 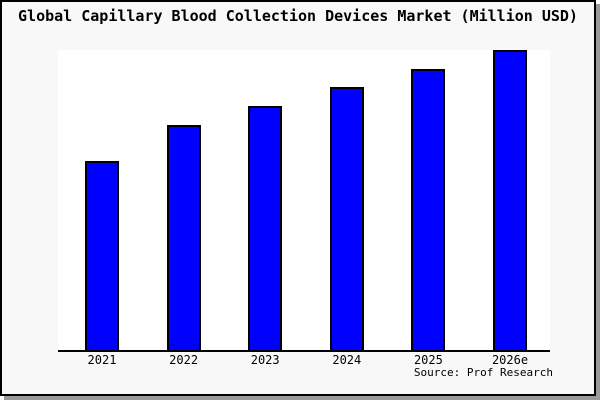 I want to click on bar-2025, so click(x=428, y=209).